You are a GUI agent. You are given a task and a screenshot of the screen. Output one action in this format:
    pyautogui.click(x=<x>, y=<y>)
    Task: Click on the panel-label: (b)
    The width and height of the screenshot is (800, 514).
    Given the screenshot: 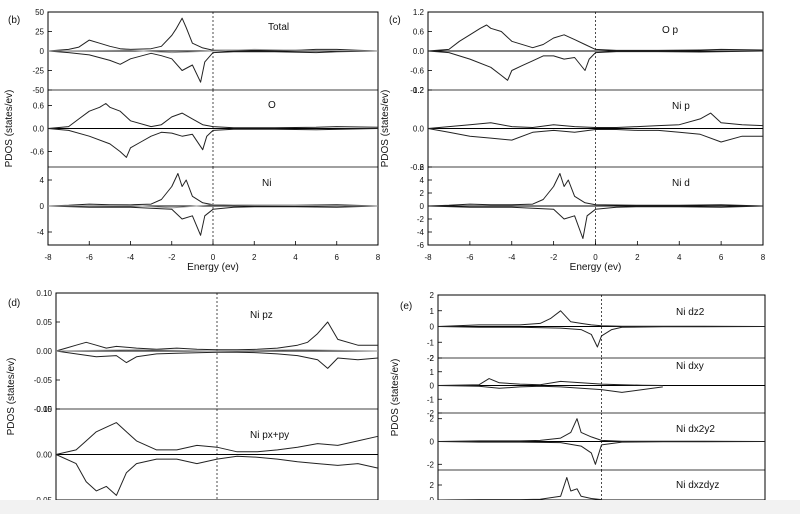 What is the action you would take?
    pyautogui.click(x=14, y=20)
    